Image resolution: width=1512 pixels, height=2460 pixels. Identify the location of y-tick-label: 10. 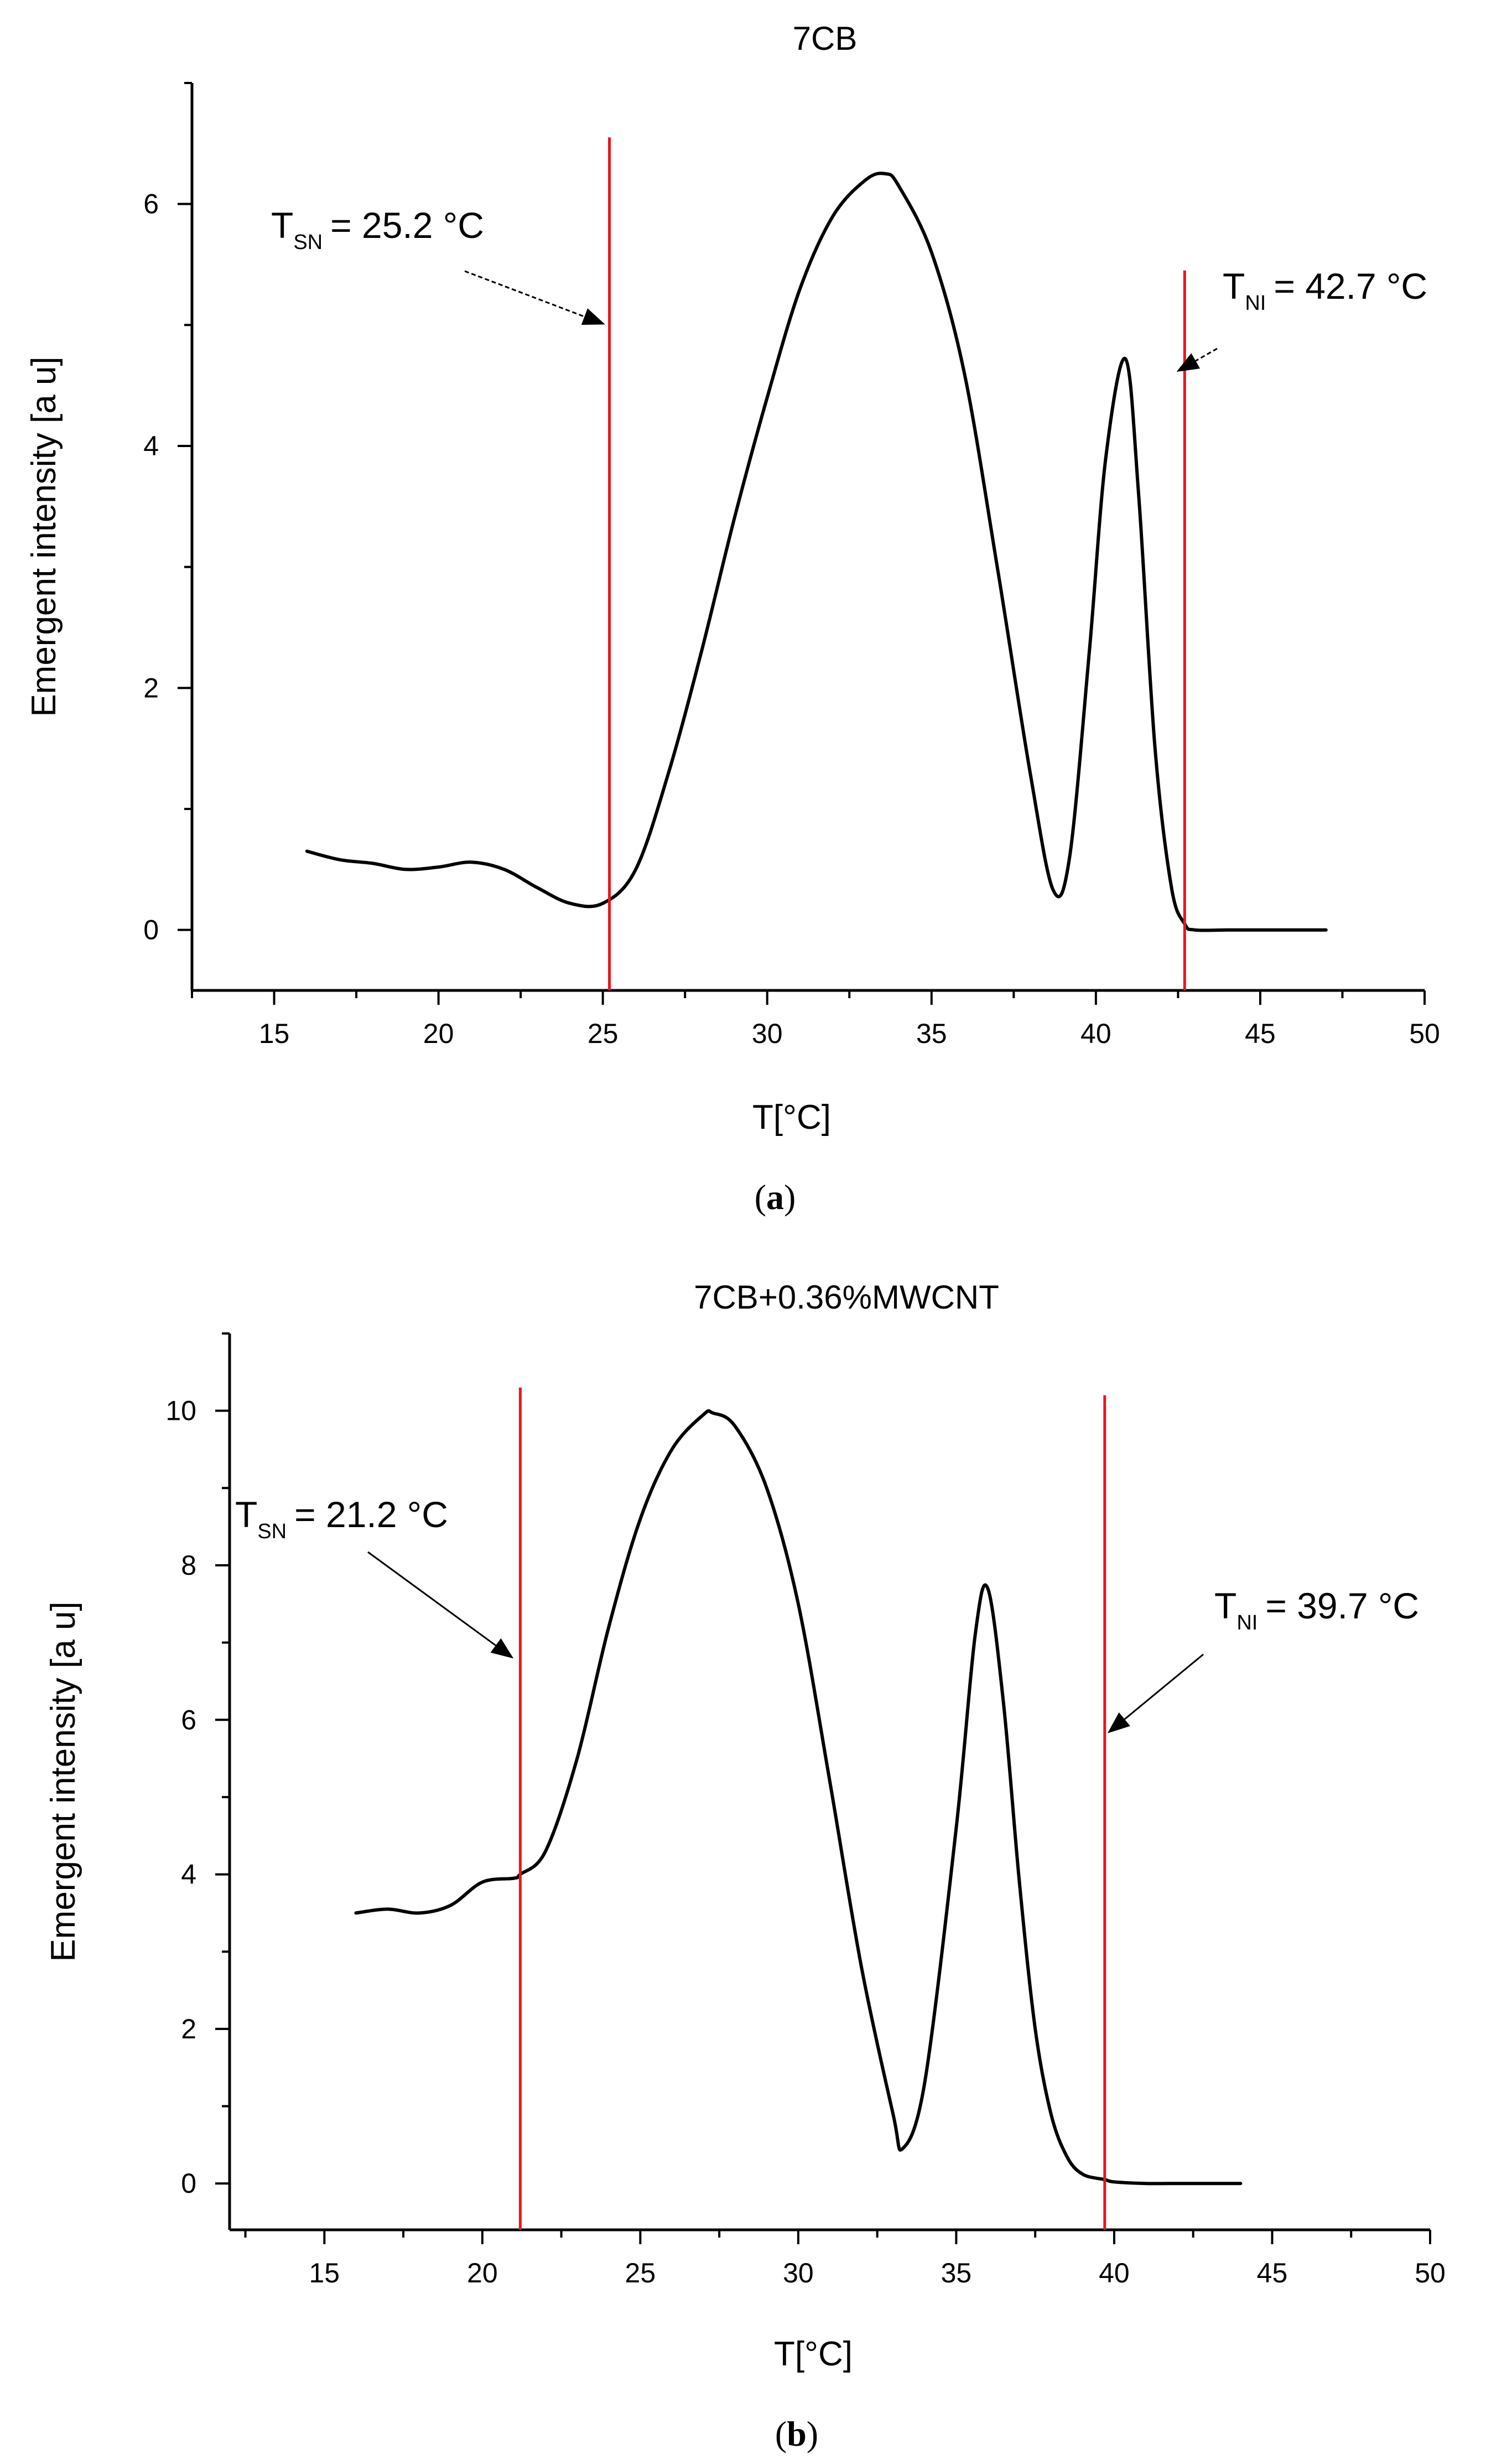
(181, 1410).